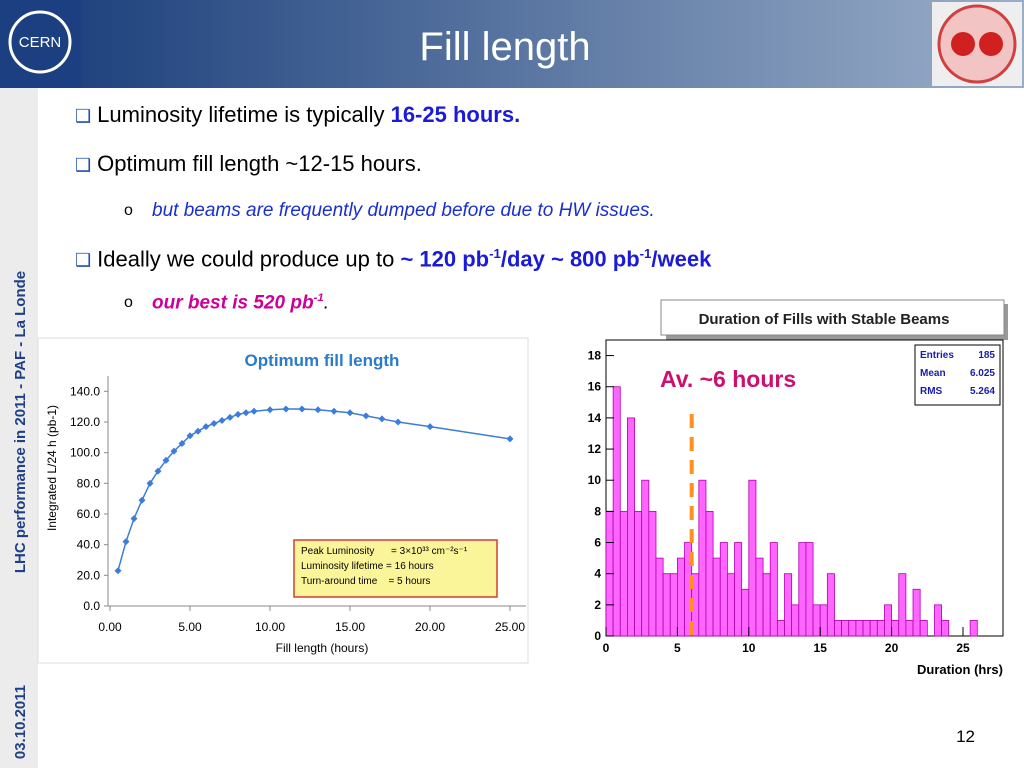 This screenshot has width=1024, height=768. I want to click on x-tick-label: 25, so click(963, 648).